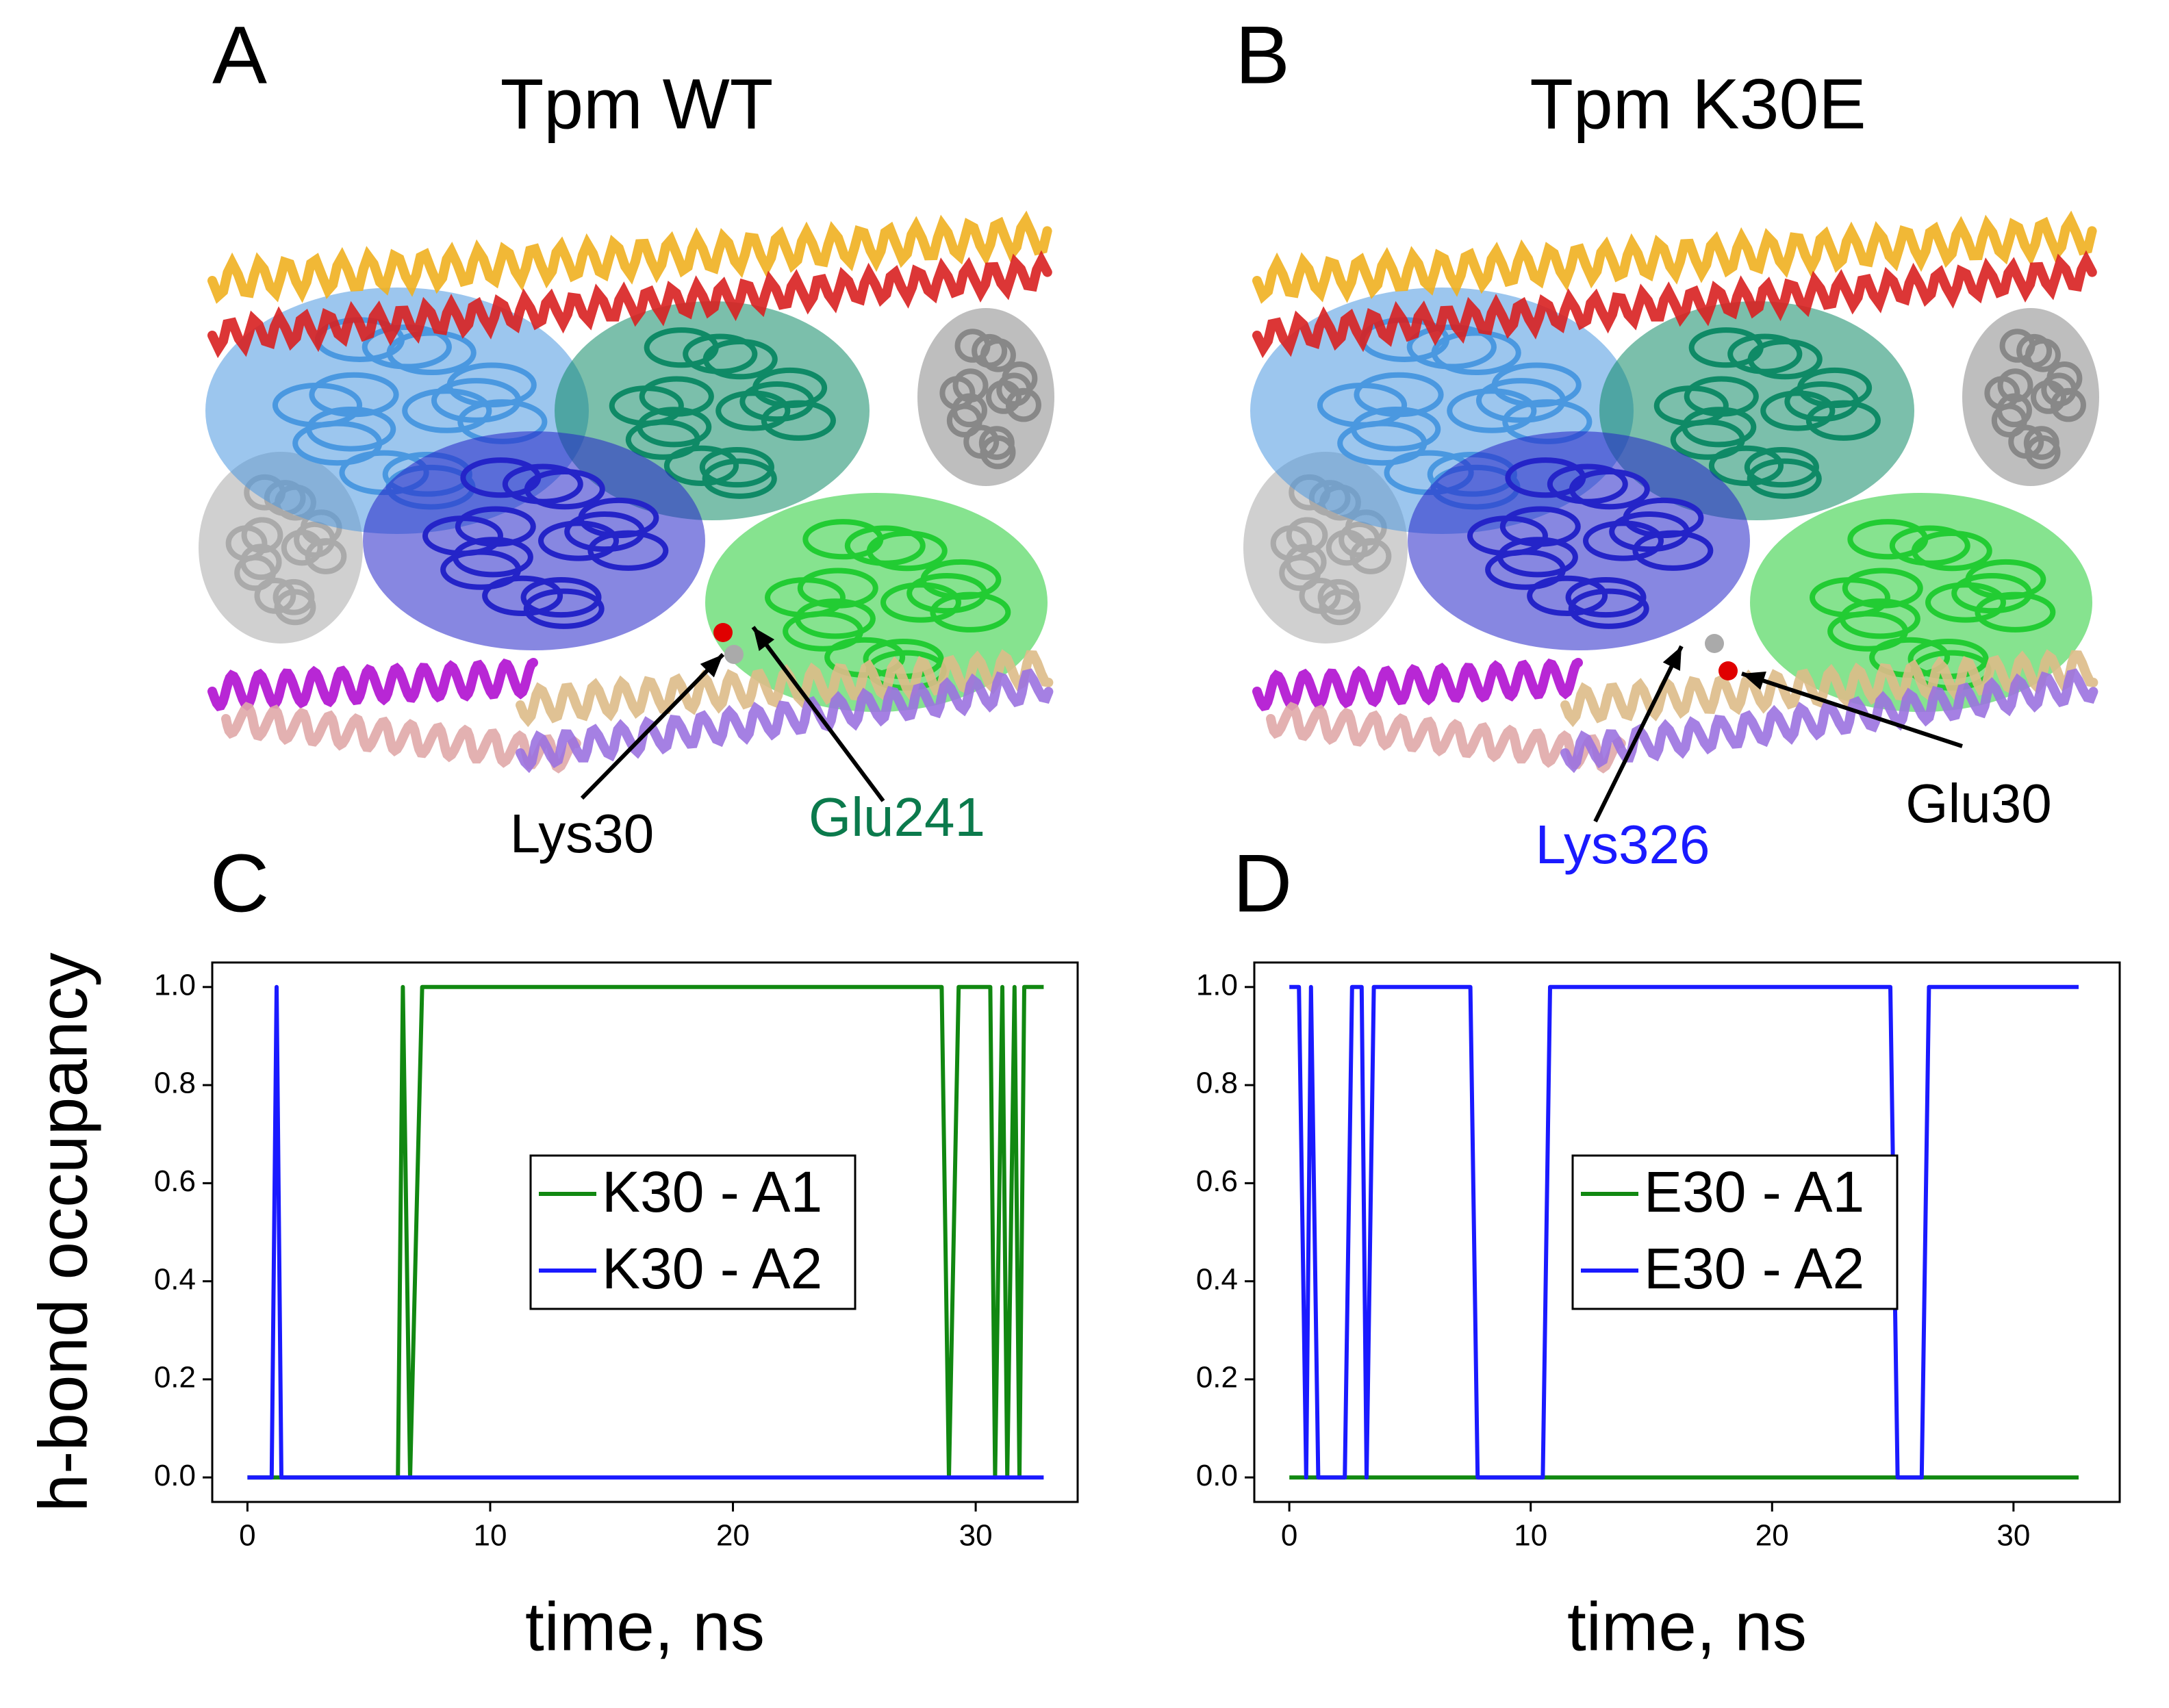 This screenshot has height=1708, width=2169. I want to click on panel-title: Tpm K30E, so click(1698, 104).